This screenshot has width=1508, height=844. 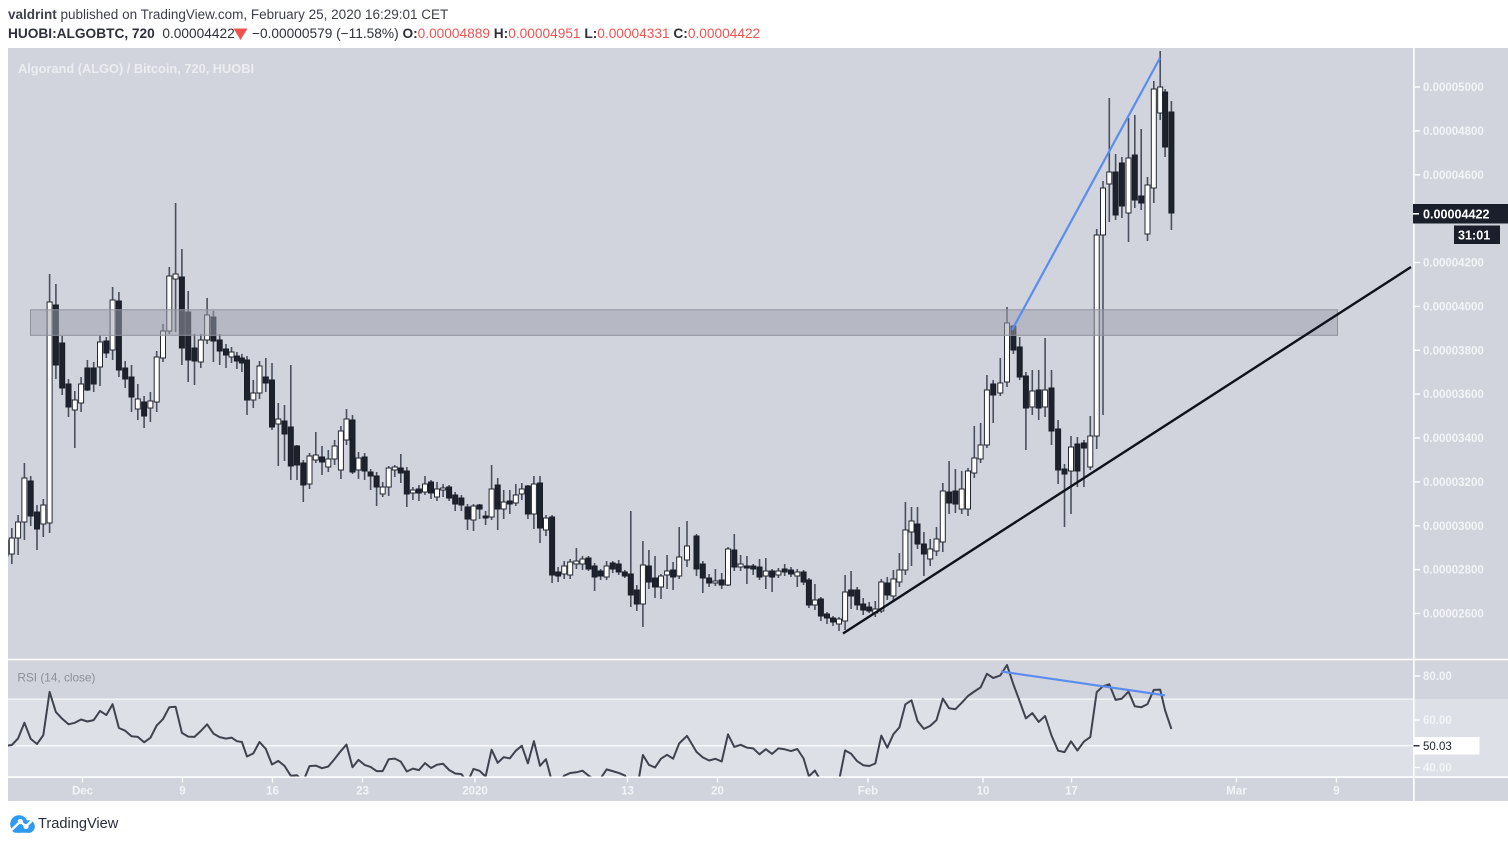 I want to click on svg-text: 0.00003000, so click(x=1453, y=527).